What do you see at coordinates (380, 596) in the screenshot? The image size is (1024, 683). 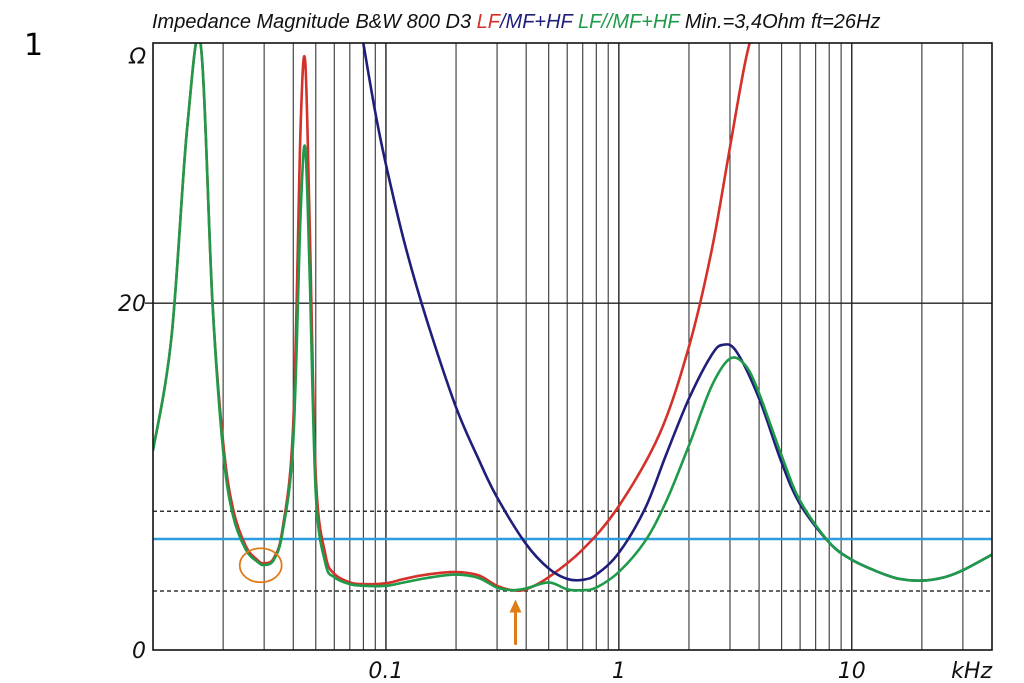 I see `annotations` at bounding box center [380, 596].